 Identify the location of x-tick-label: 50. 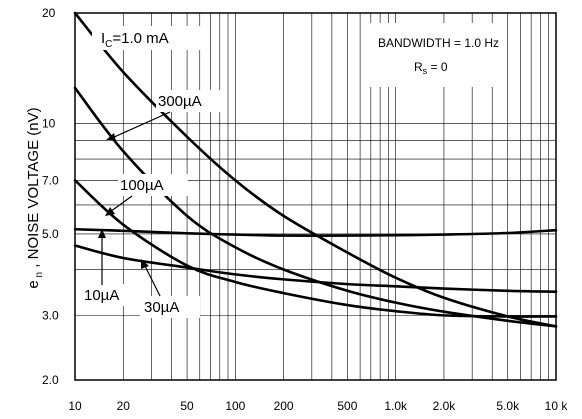
(187, 406).